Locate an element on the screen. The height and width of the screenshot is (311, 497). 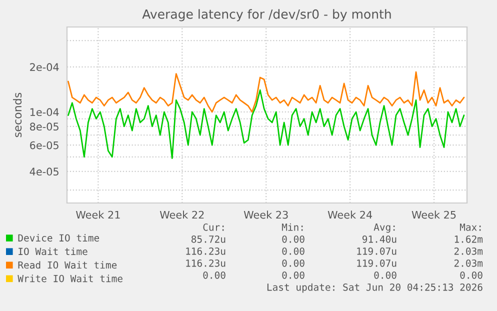
y-axis-title: seconds is located at coordinates (17, 115).